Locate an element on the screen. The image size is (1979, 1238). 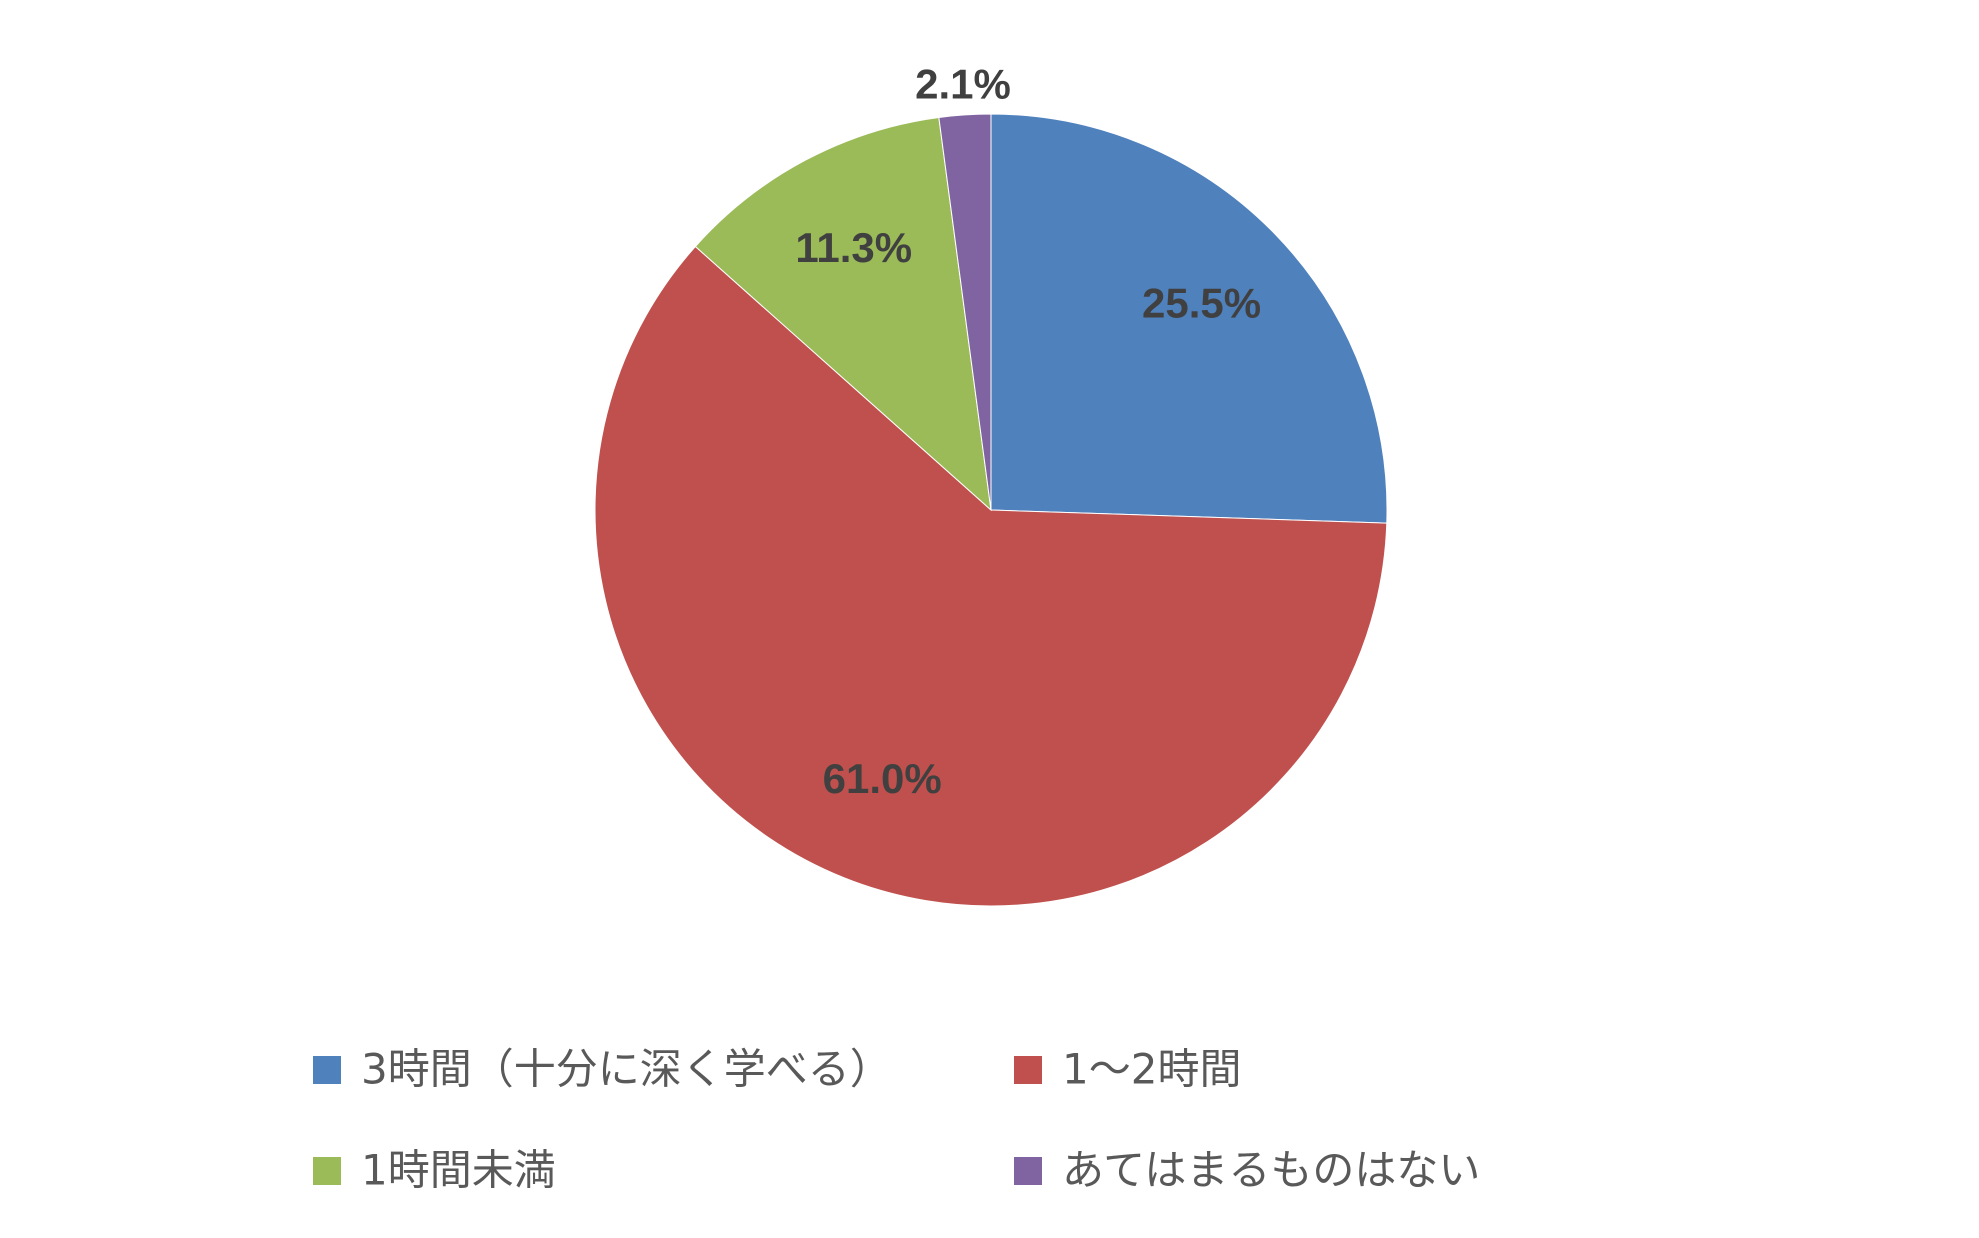
data-label: 11.3% is located at coordinates (853, 247).